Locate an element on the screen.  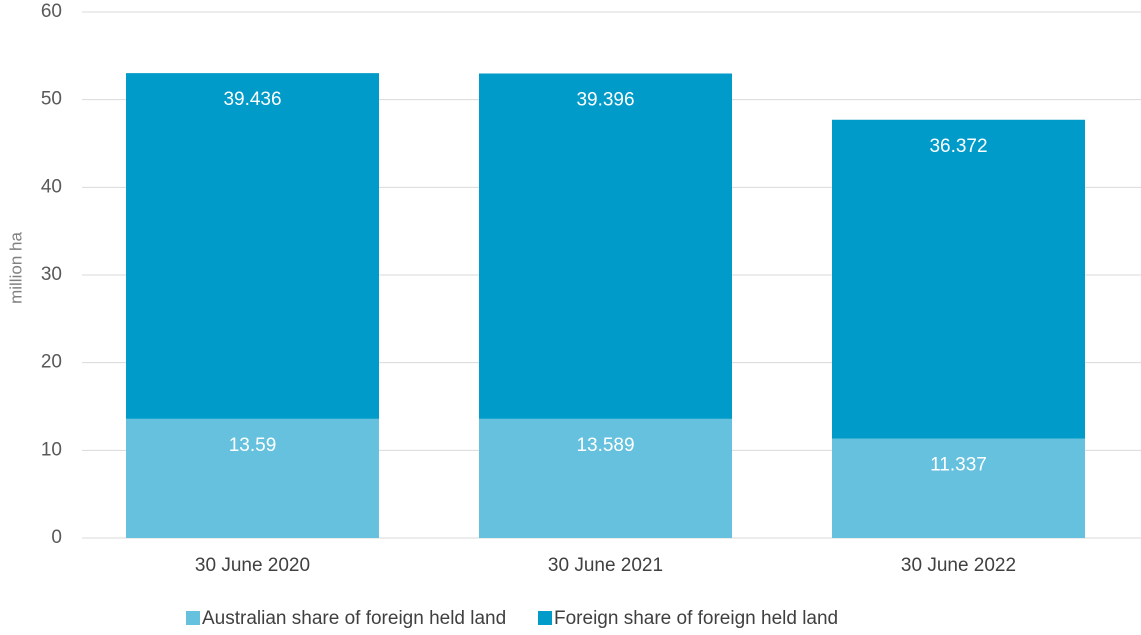
data-label: 13.59 is located at coordinates (253, 445).